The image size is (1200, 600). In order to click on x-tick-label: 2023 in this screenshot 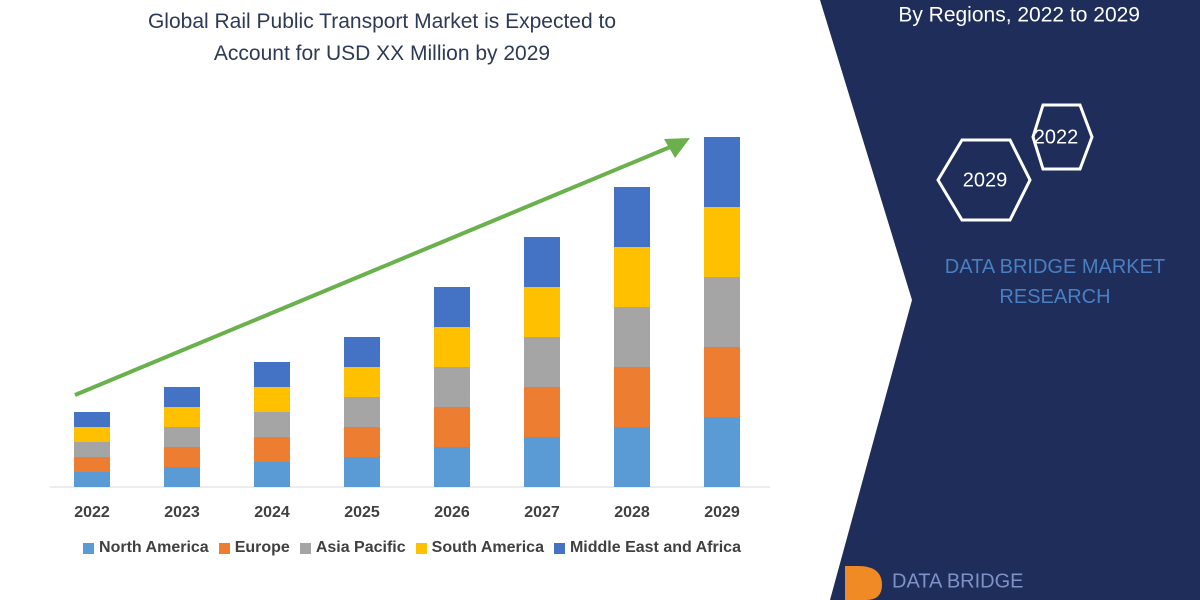, I will do `click(182, 512)`.